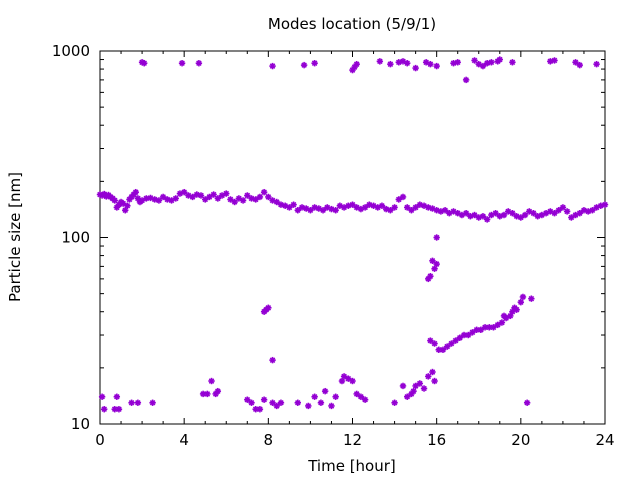  Describe the element at coordinates (15, 237) in the screenshot. I see `y-axis-label: Particle size [nm]` at that location.